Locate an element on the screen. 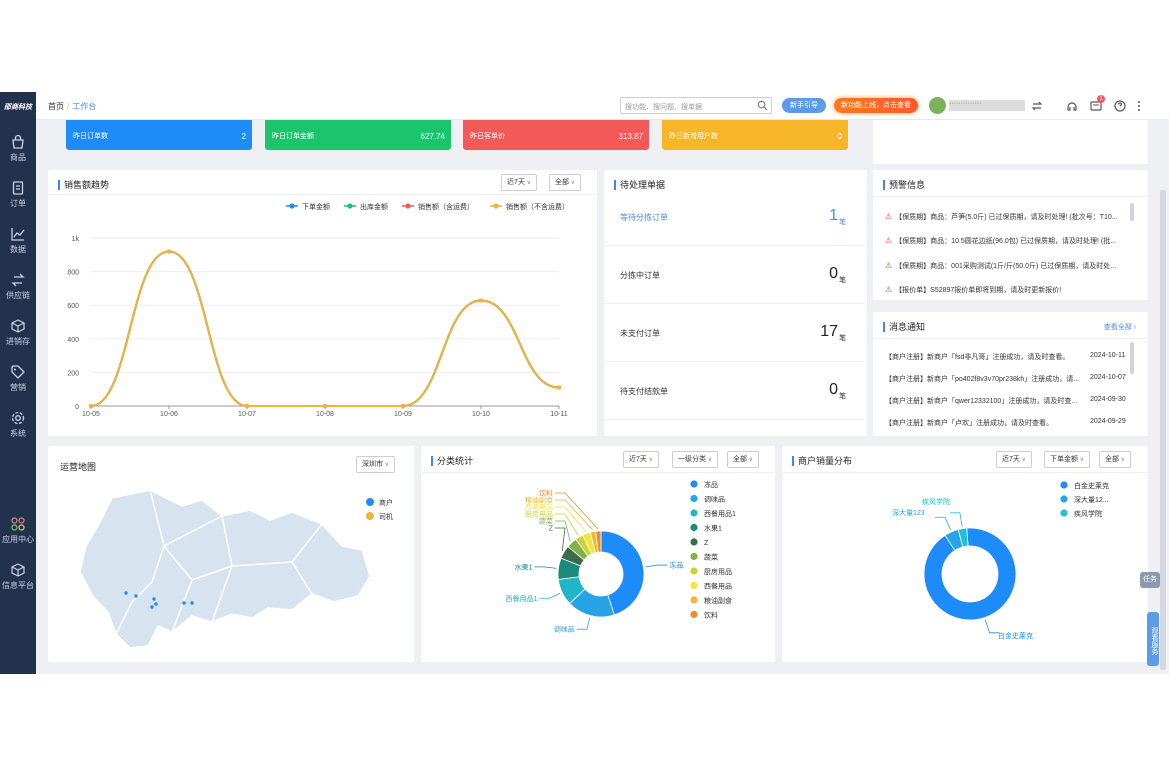 Image resolution: width=1169 pixels, height=768 pixels. more-icon is located at coordinates (1139, 106).